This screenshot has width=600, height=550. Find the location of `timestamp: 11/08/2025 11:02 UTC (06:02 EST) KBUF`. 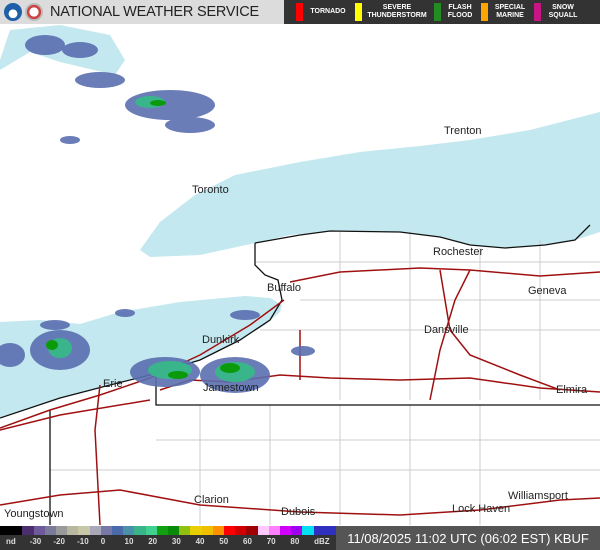

timestamp: 11/08/2025 11:02 UTC (06:02 EST) KBUF is located at coordinates (468, 538).